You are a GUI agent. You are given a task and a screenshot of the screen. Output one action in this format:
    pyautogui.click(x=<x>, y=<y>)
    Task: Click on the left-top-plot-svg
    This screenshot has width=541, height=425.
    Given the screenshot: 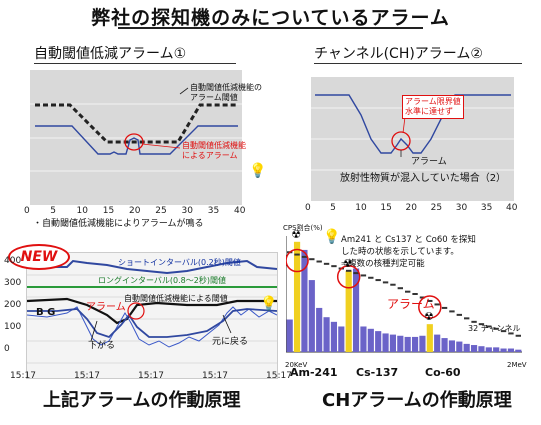 What is the action you would take?
    pyautogui.click(x=136, y=129)
    